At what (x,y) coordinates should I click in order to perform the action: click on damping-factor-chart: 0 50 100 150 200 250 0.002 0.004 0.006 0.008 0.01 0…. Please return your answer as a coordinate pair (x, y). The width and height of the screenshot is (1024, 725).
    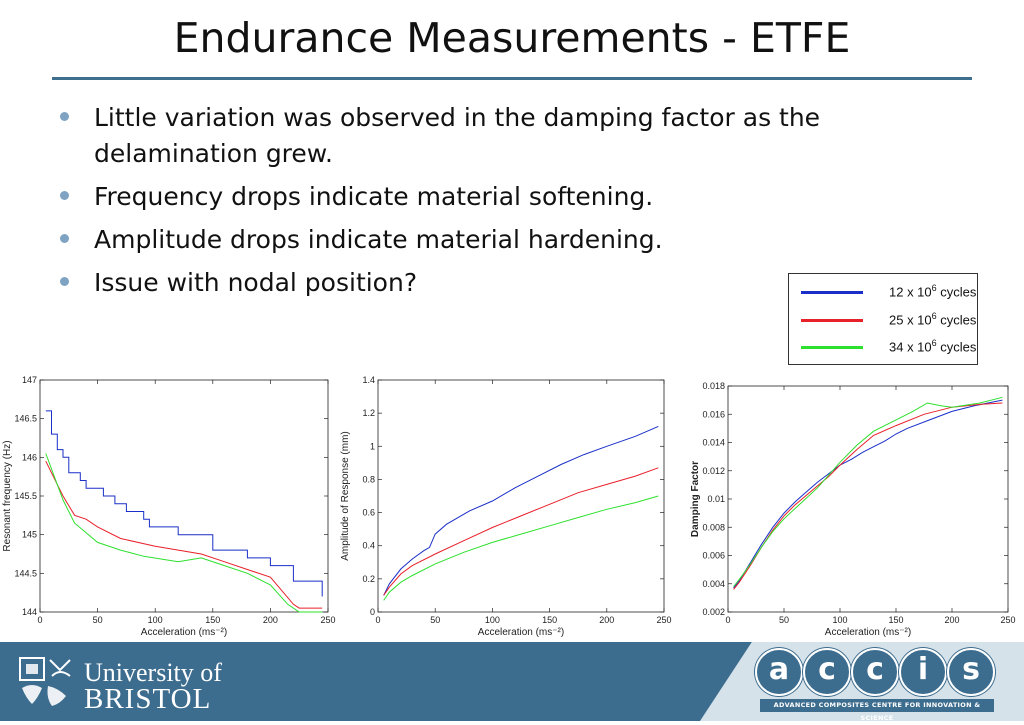
    Looking at the image, I should click on (854, 507).